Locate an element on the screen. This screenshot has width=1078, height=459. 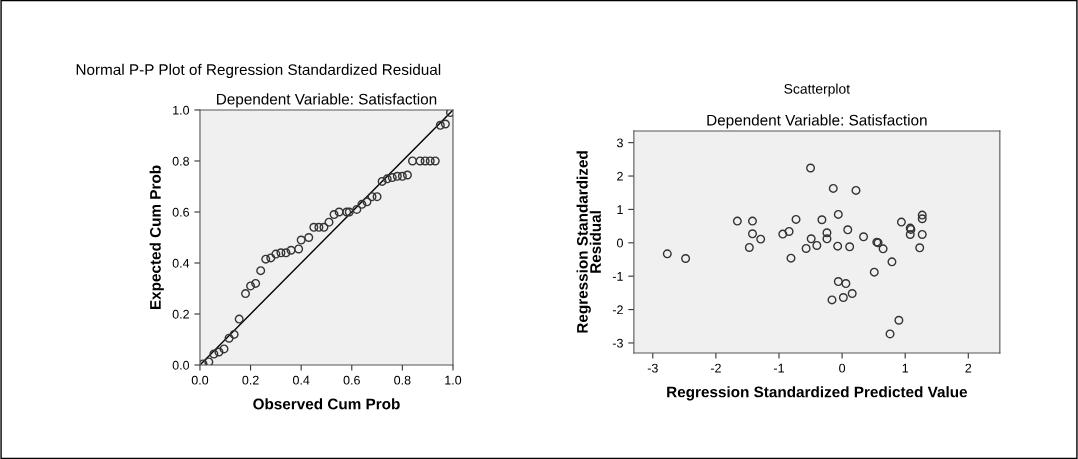
y-tick-label: -1 is located at coordinates (617, 276).